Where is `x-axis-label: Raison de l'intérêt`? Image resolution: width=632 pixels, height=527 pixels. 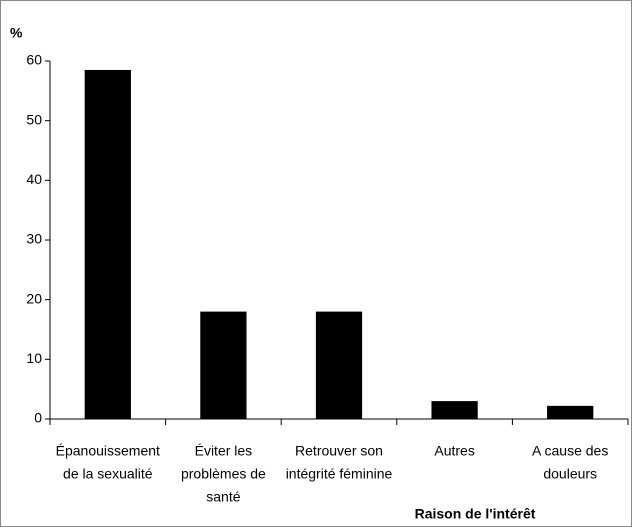 x-axis-label: Raison de l'intérêt is located at coordinates (475, 514).